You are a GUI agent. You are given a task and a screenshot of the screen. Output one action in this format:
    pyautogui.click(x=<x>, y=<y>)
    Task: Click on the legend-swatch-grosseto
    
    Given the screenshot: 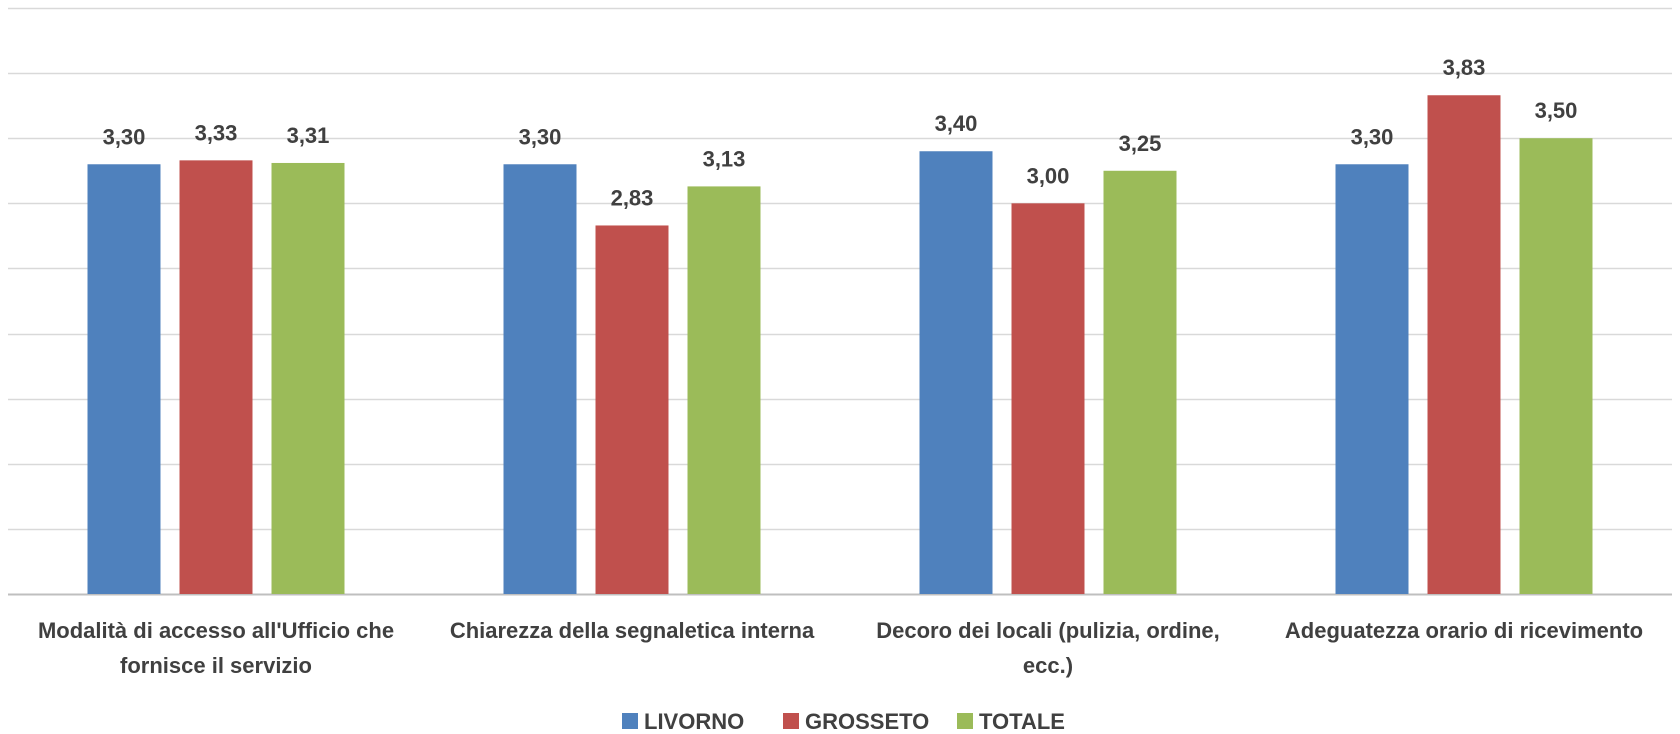 What is the action you would take?
    pyautogui.click(x=791, y=721)
    